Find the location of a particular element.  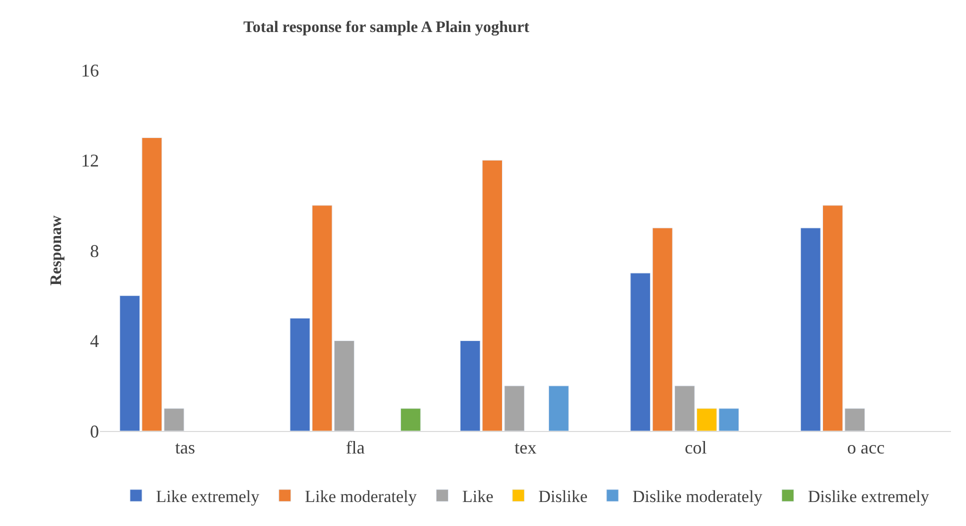

legend-label: Dislike is located at coordinates (563, 496).